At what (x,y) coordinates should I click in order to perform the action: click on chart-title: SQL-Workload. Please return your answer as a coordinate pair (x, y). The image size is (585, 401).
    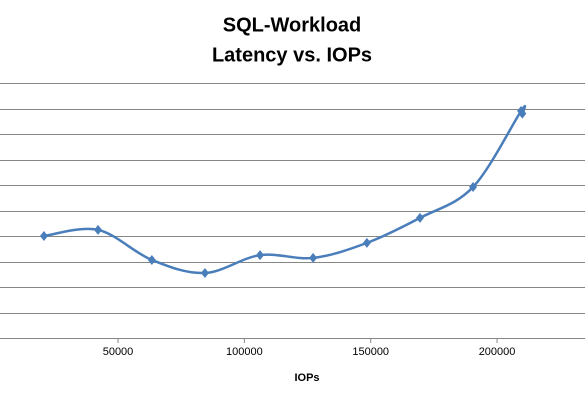
    Looking at the image, I should click on (292, 25).